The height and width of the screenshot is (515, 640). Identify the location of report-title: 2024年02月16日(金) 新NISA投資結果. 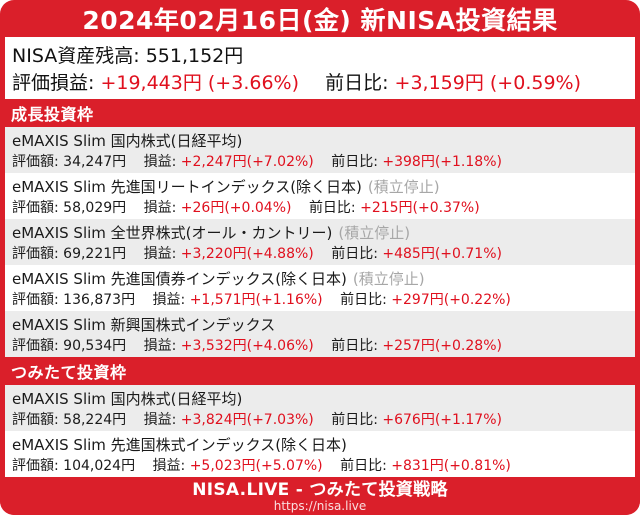
(320, 20).